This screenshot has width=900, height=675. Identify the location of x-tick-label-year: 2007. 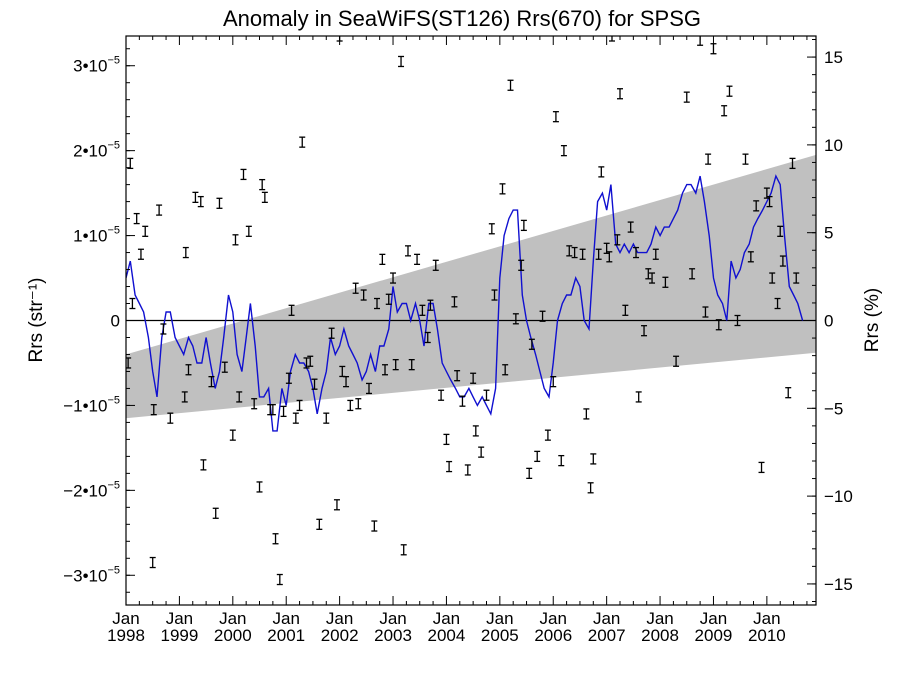
(607, 635).